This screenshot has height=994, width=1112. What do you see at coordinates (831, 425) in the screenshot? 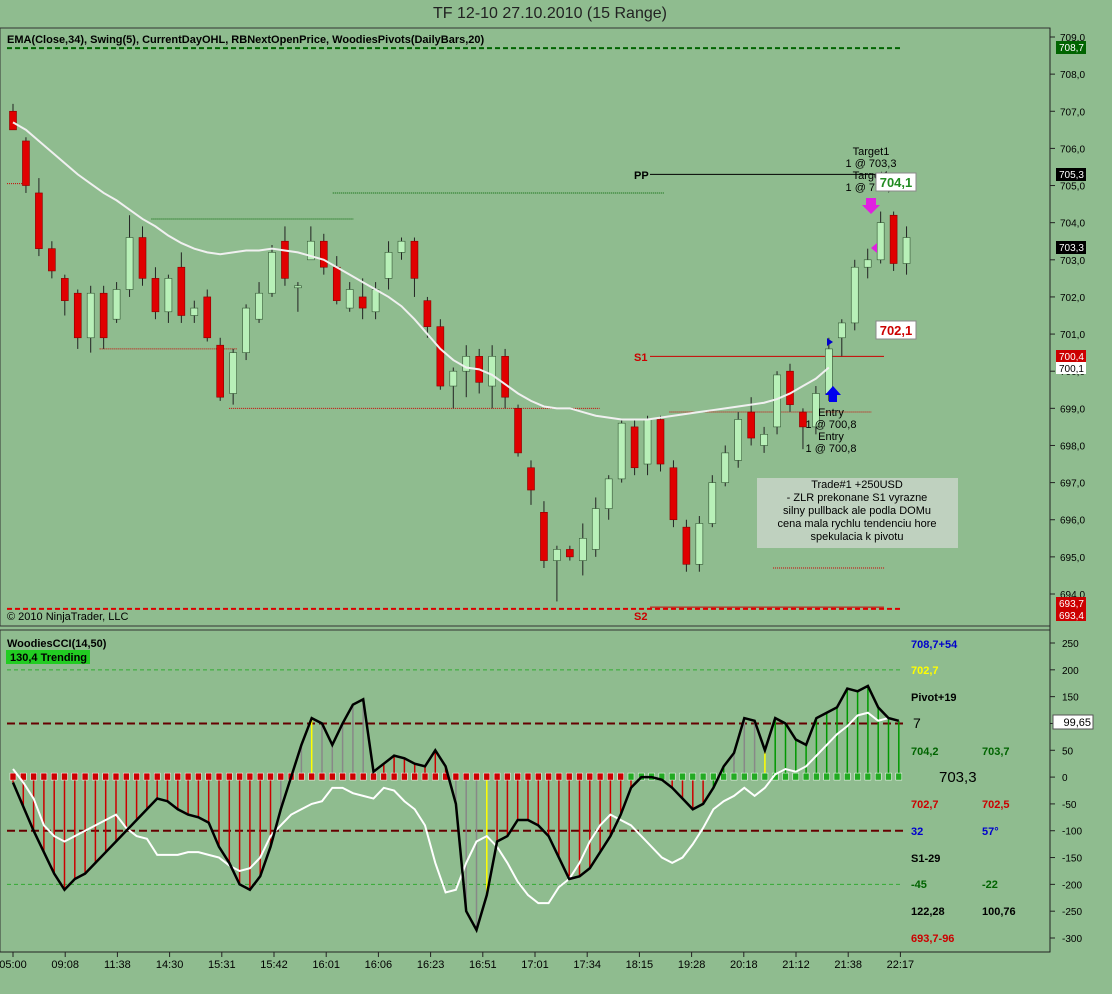
I see `entry-price-label: 1 @ 700,8` at bounding box center [831, 425].